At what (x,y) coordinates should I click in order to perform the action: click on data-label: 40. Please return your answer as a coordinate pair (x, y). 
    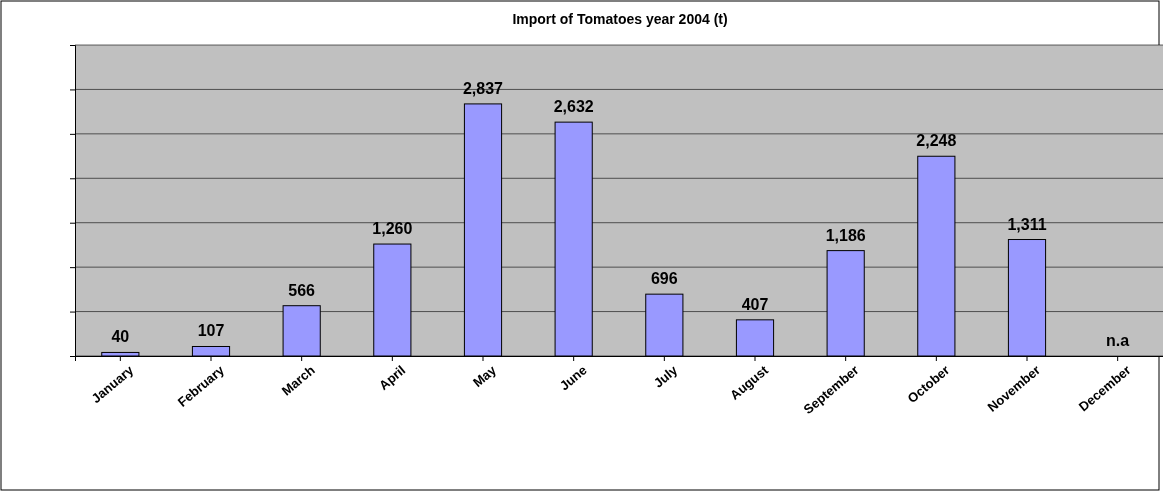
    Looking at the image, I should click on (120, 337).